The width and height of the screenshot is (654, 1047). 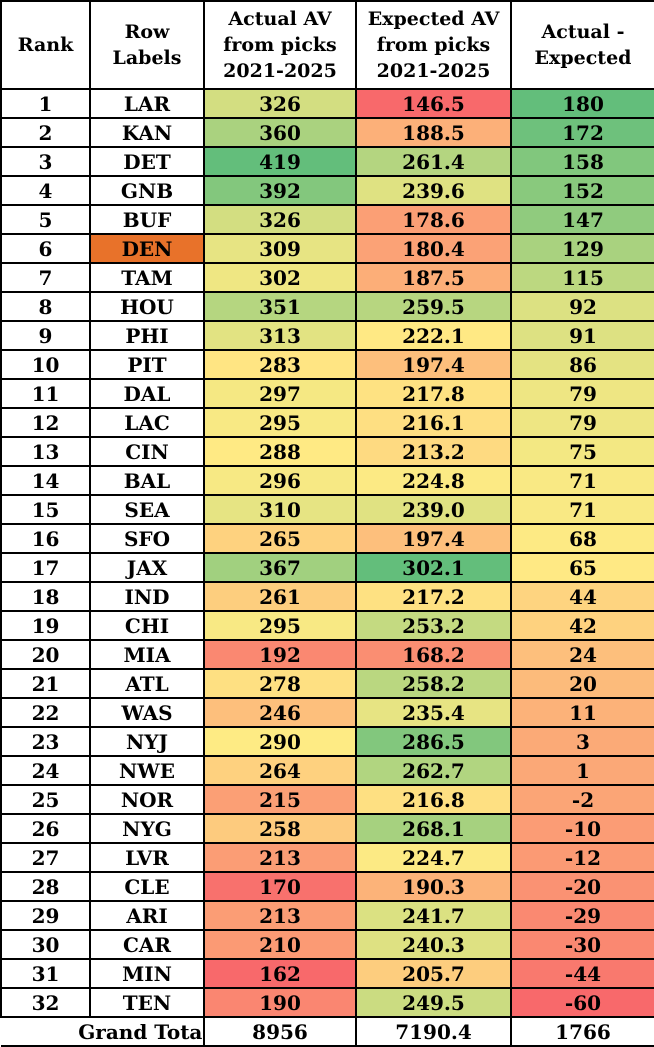 I want to click on expected-av-cell: 235.4, so click(x=433, y=712).